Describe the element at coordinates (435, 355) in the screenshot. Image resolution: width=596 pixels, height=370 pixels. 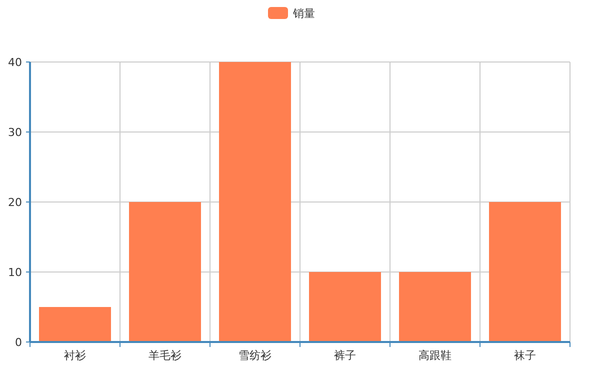
I see `x-tick-label: 高跟鞋` at that location.